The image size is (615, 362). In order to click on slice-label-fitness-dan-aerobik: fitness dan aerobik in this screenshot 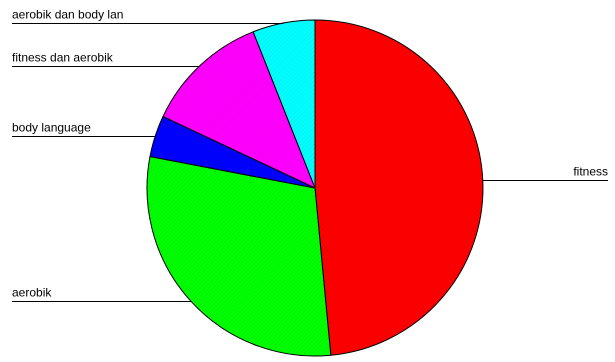, I will do `click(63, 58)`.